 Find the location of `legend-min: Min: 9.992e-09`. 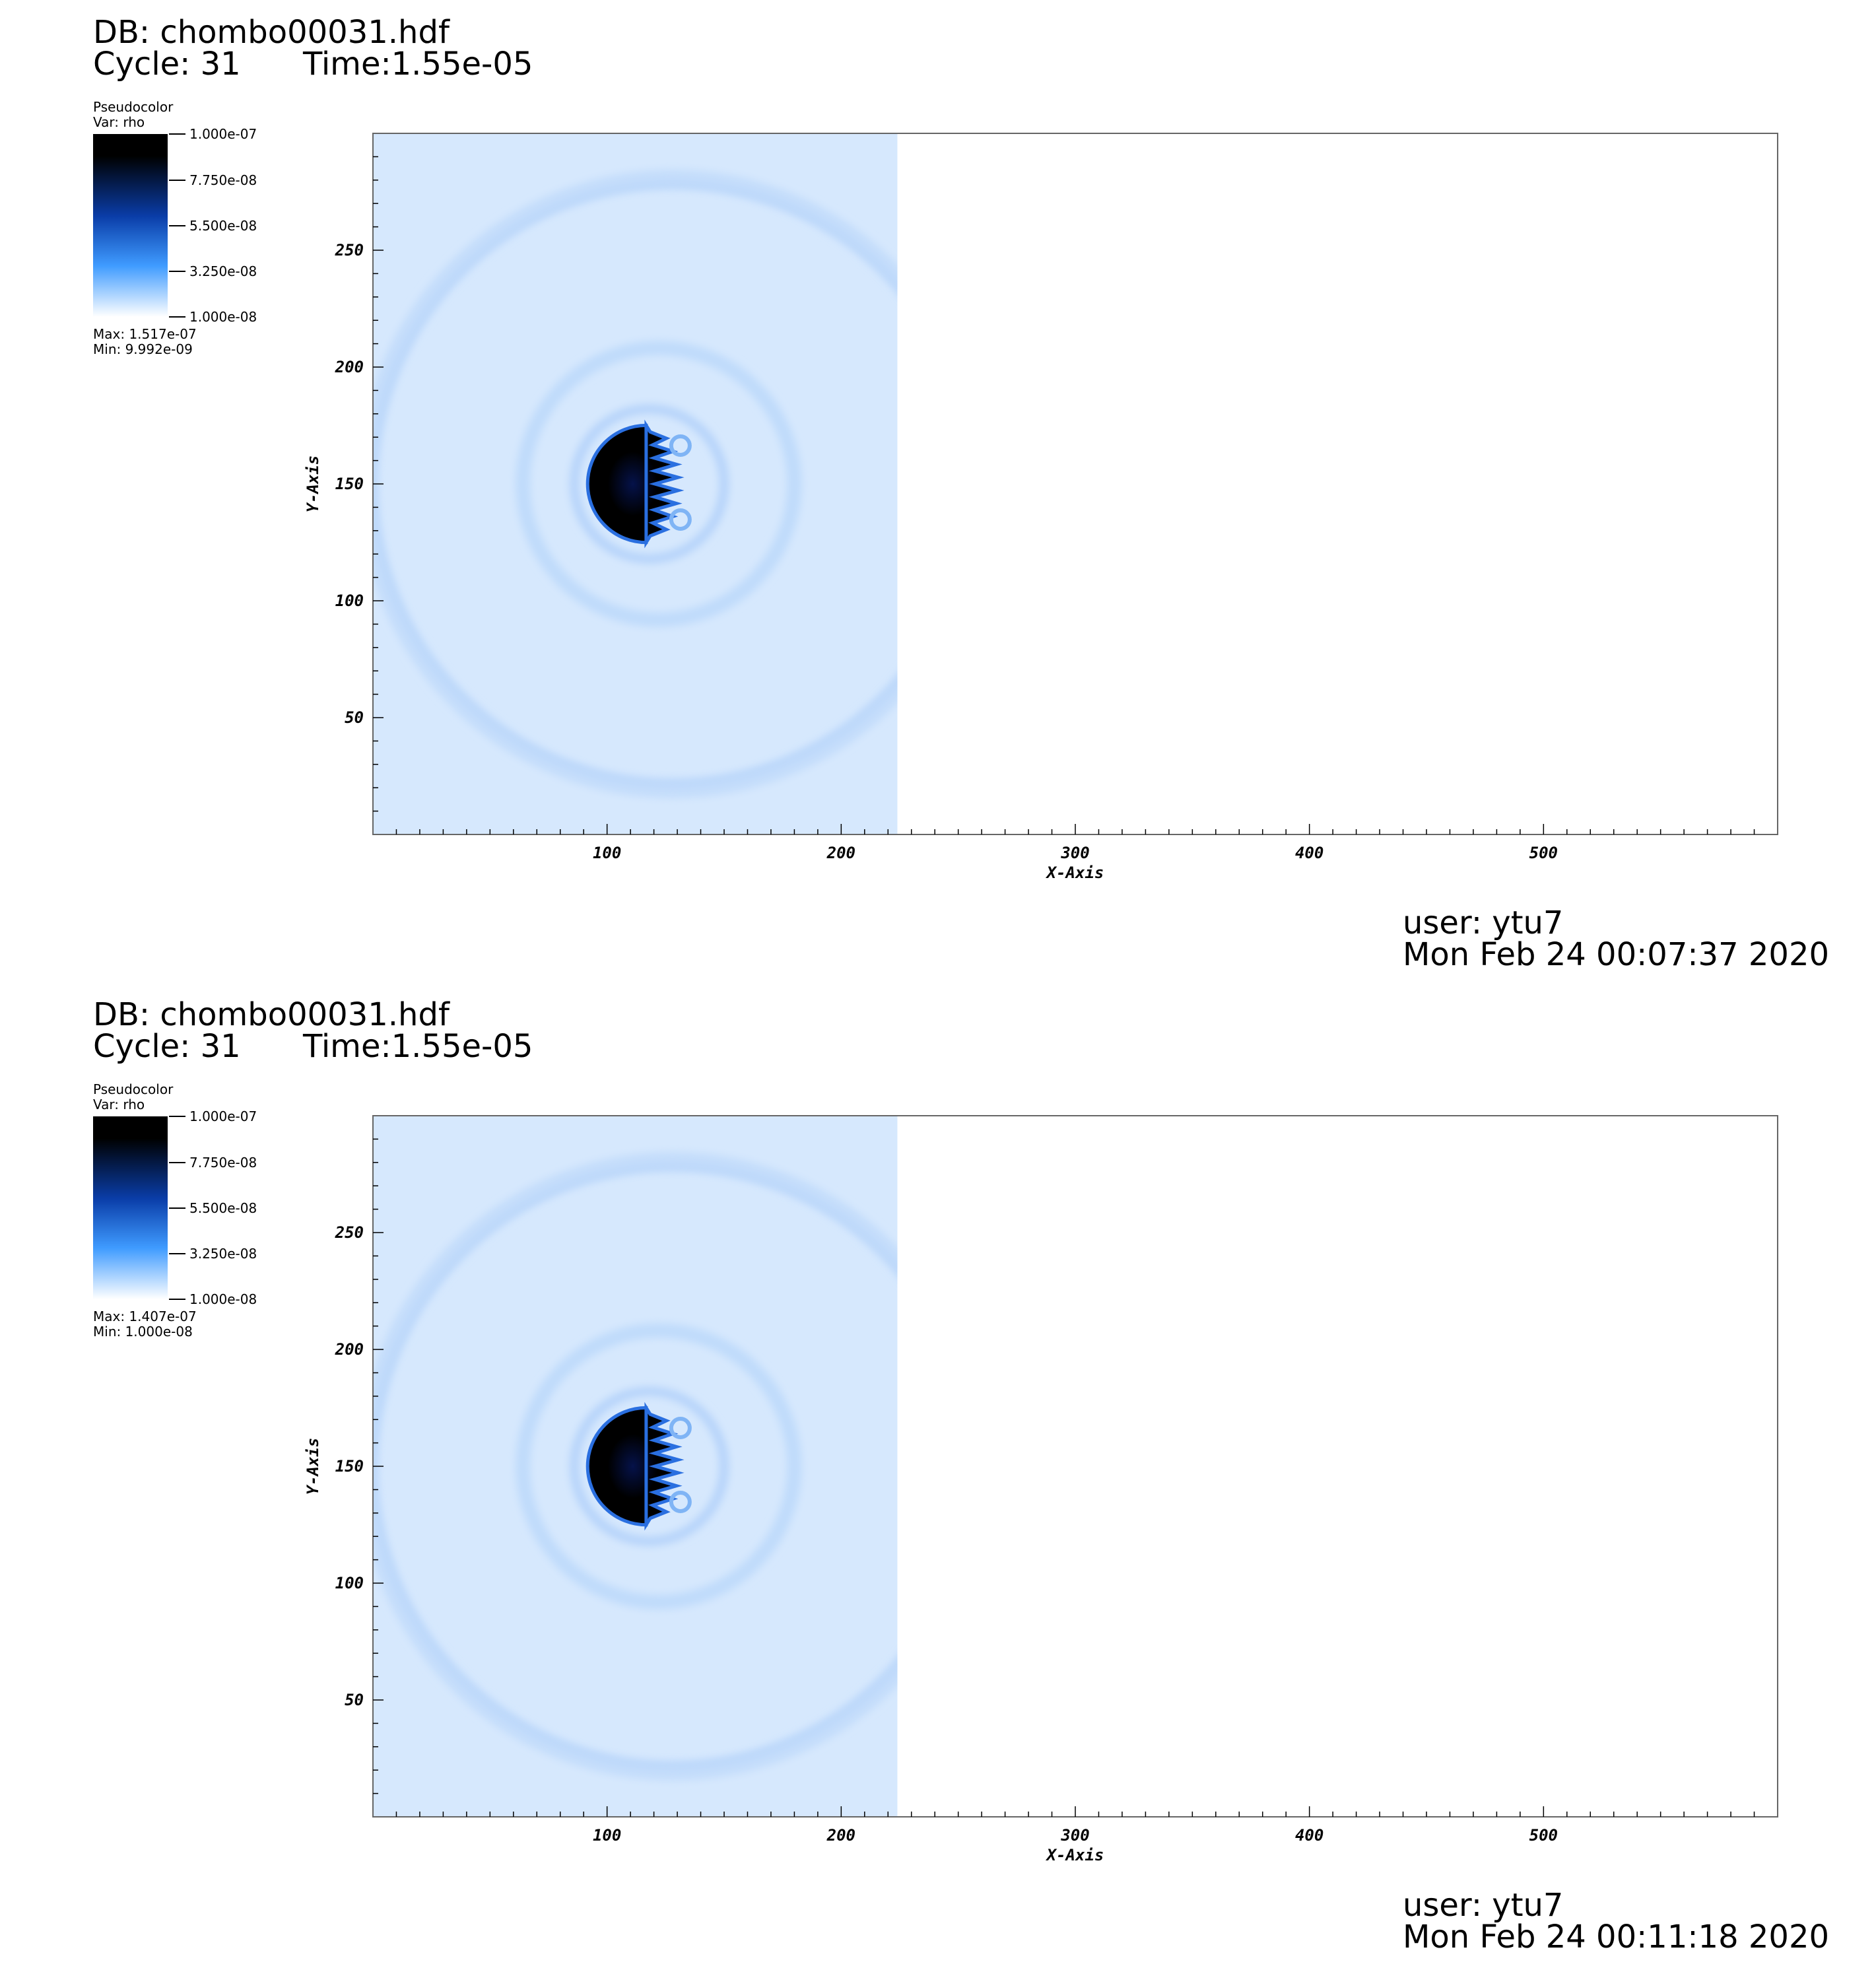

legend-min: Min: 9.992e-09 is located at coordinates (143, 349).